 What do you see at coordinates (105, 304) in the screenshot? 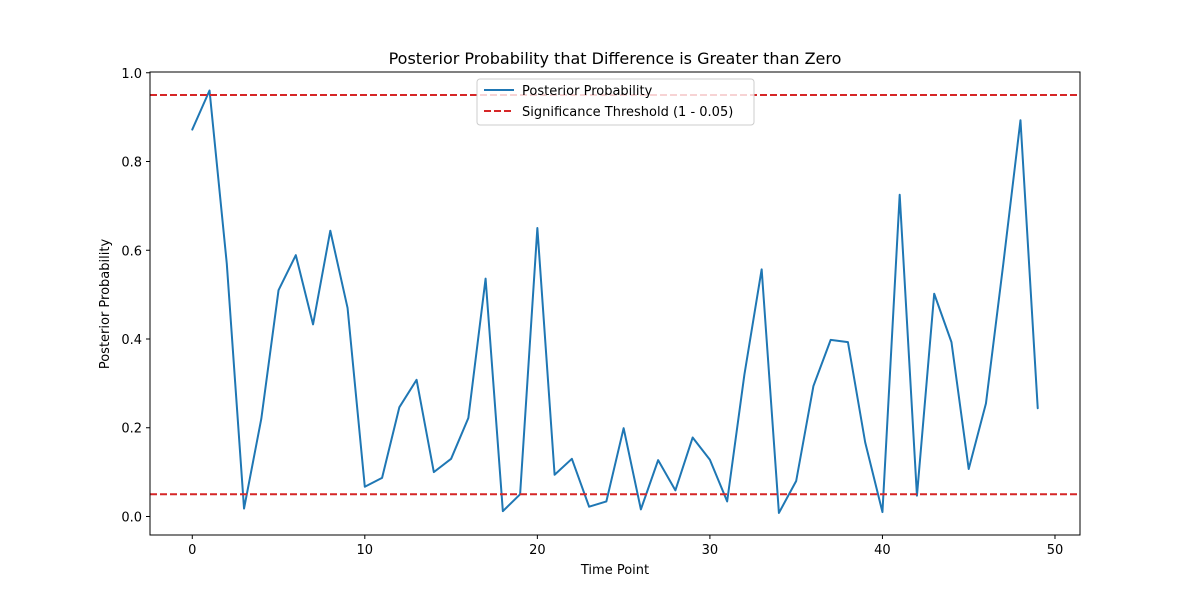
I see `y-axis-label: Posterior Probability` at bounding box center [105, 304].